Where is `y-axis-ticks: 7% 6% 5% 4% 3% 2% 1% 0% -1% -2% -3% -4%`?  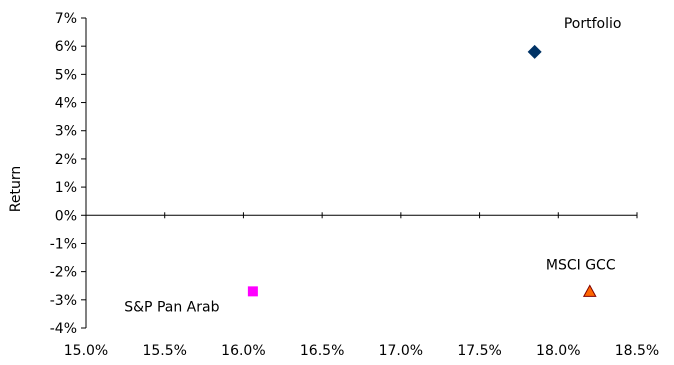
y-axis-ticks: 7% 6% 5% 4% 3% 2% 1% 0% -1% -2% -3% -4% is located at coordinates (68, 174).